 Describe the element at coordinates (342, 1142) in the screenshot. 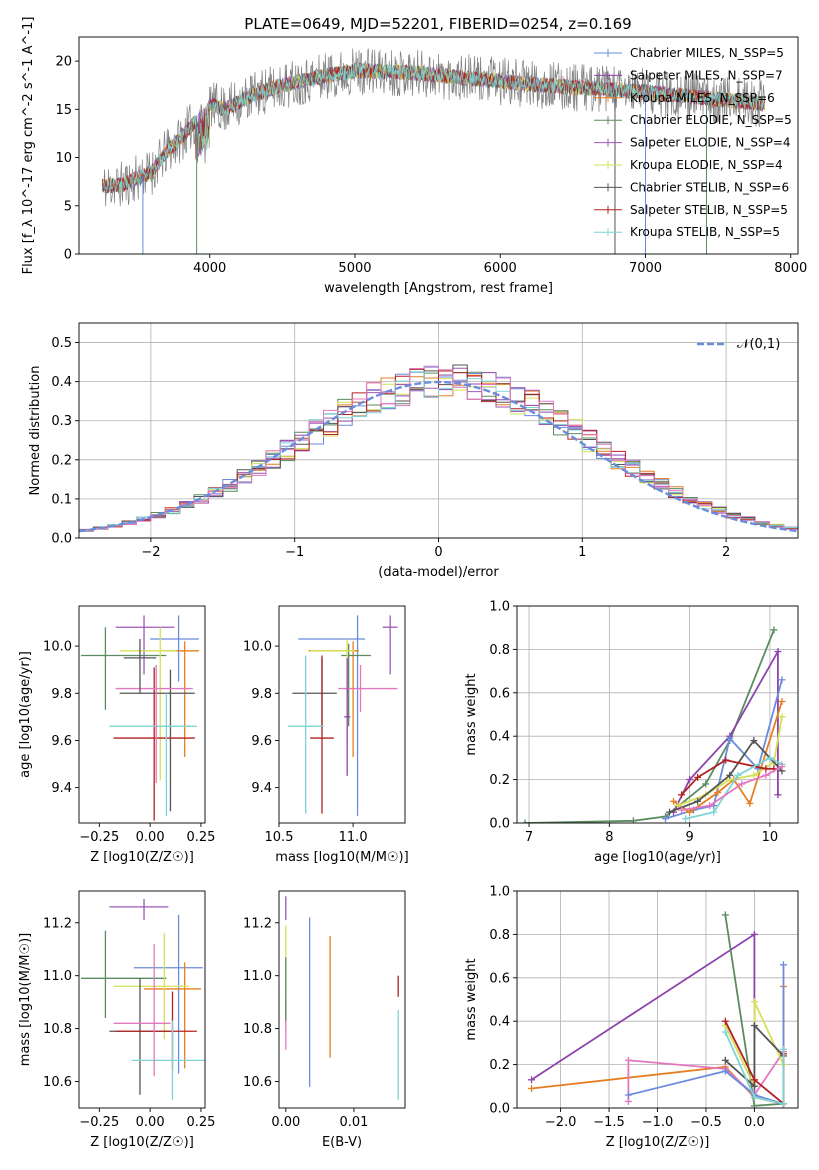

I see `x-axis-label: E(B-V)` at that location.